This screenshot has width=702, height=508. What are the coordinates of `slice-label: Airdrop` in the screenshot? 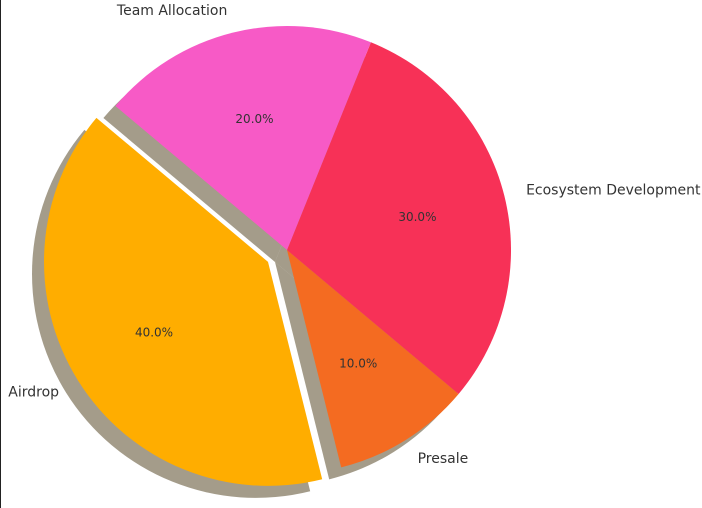 It's located at (33, 392).